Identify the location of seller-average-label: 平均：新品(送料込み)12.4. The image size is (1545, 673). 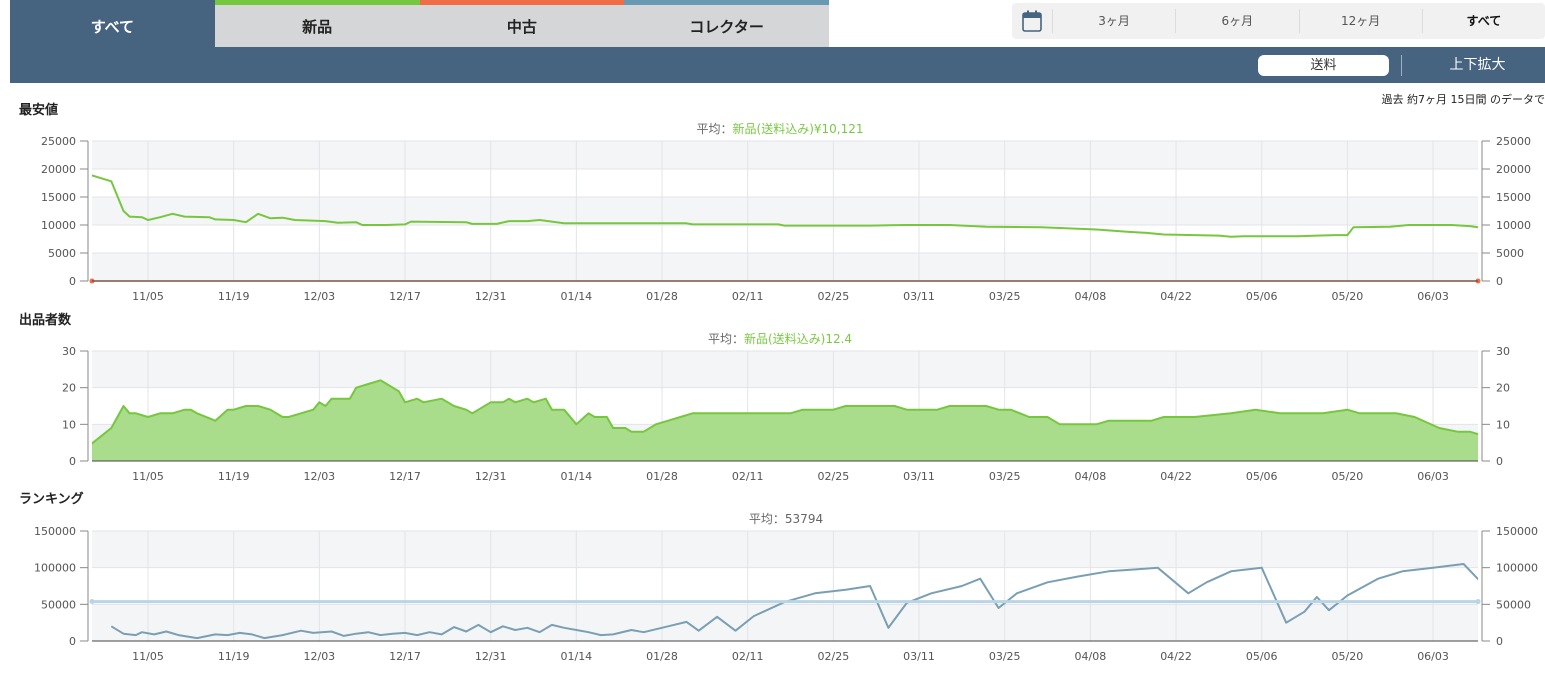
(780, 338).